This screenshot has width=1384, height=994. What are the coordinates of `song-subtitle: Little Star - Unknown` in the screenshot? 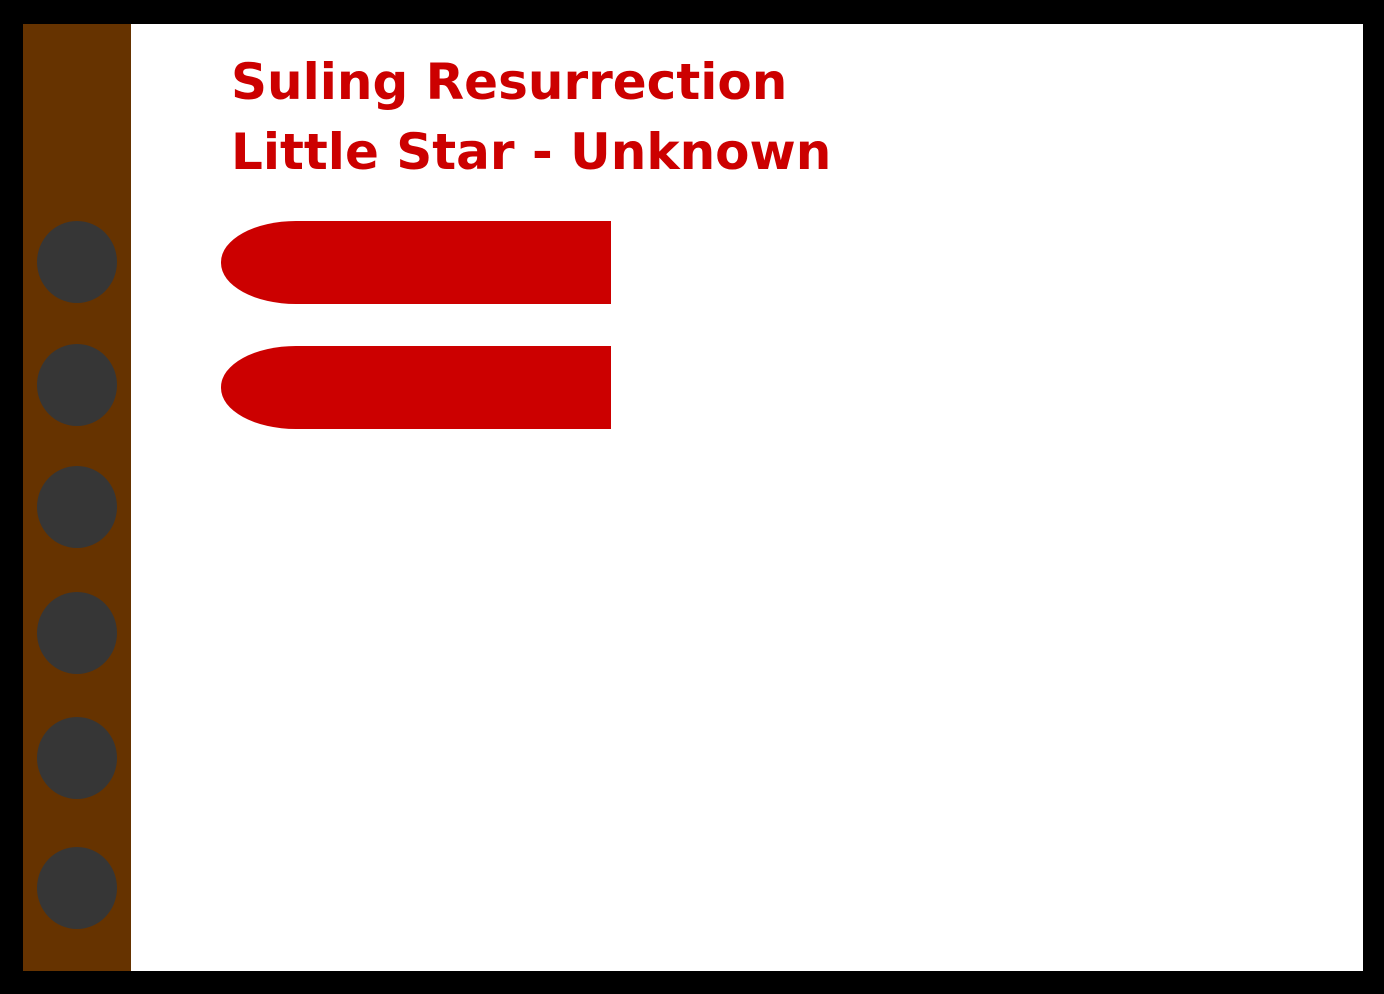 It's located at (531, 152).